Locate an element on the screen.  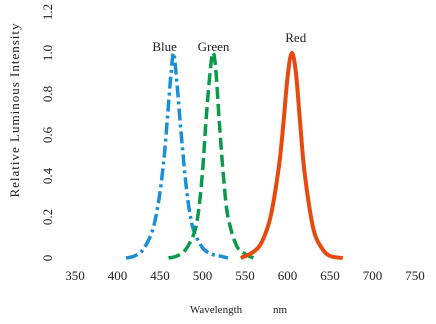
x-tick-label: 350 is located at coordinates (75, 275).